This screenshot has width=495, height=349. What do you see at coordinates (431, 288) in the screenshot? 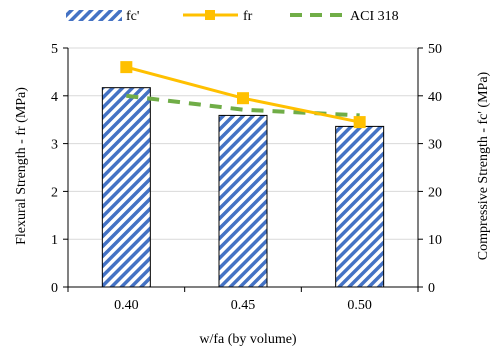
I see `y2-tick-label-0: 0` at bounding box center [431, 288].